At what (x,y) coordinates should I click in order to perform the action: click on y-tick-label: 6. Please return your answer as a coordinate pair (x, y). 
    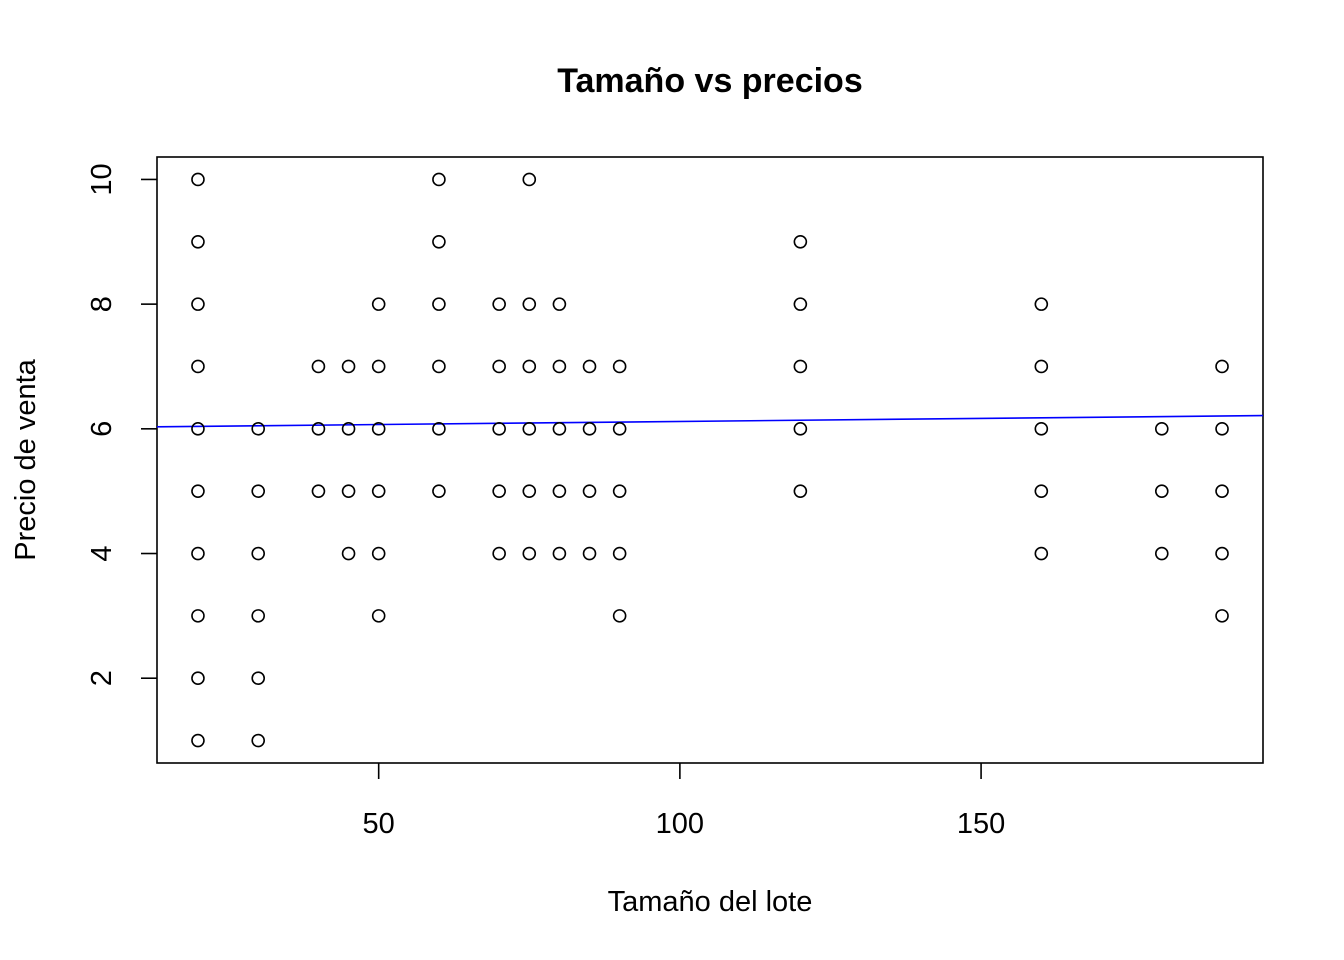
    Looking at the image, I should click on (102, 429).